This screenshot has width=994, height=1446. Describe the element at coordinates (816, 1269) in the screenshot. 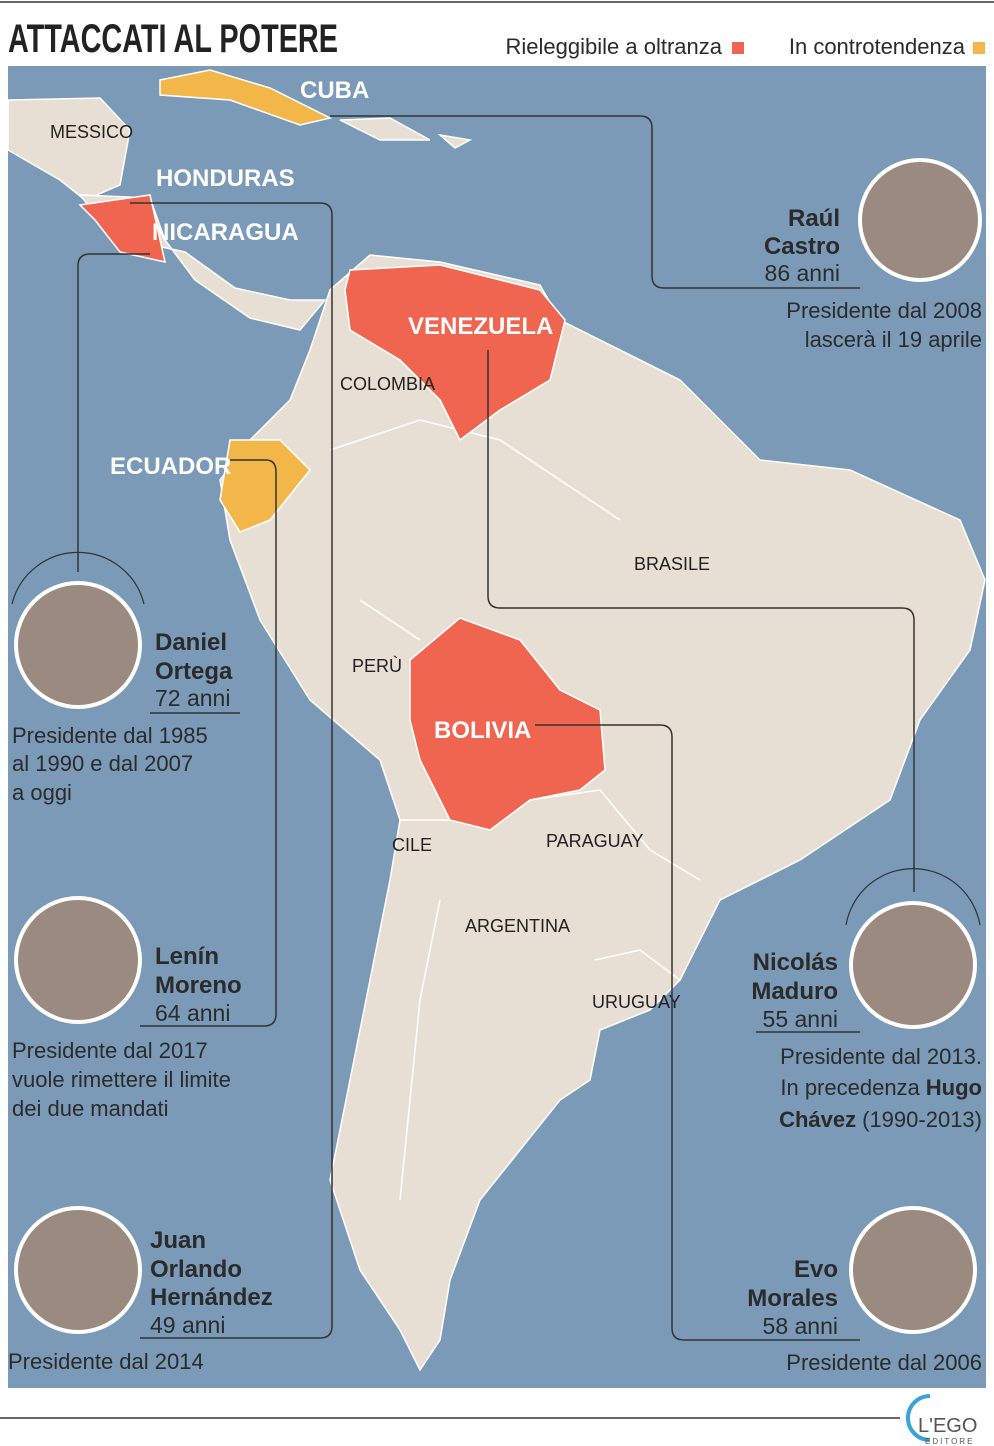

I see `leader-name: Evo` at that location.